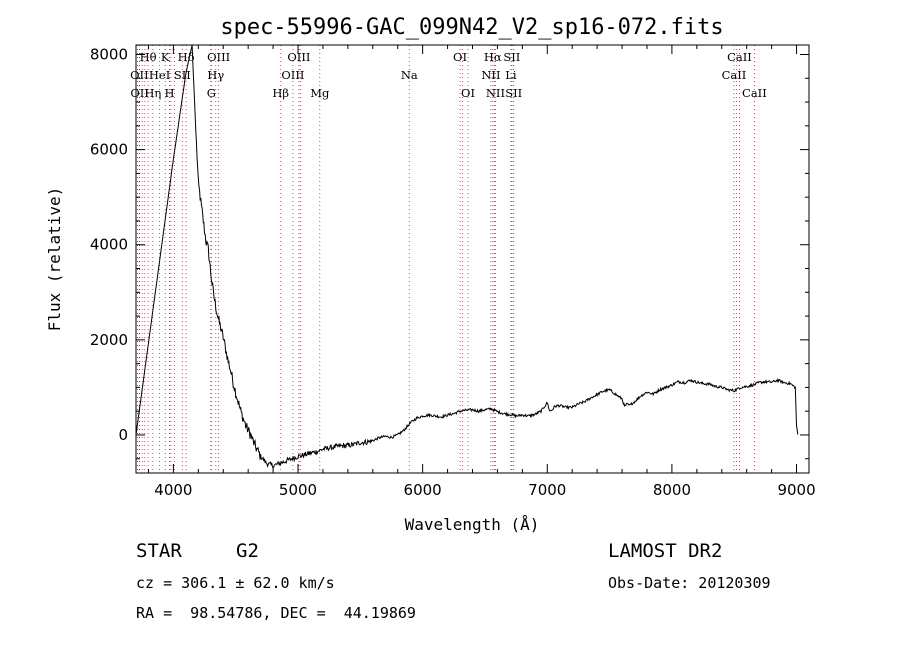 The image size is (900, 650). Describe the element at coordinates (280, 93) in the screenshot. I see `spectral-line-label: Hβ` at that location.